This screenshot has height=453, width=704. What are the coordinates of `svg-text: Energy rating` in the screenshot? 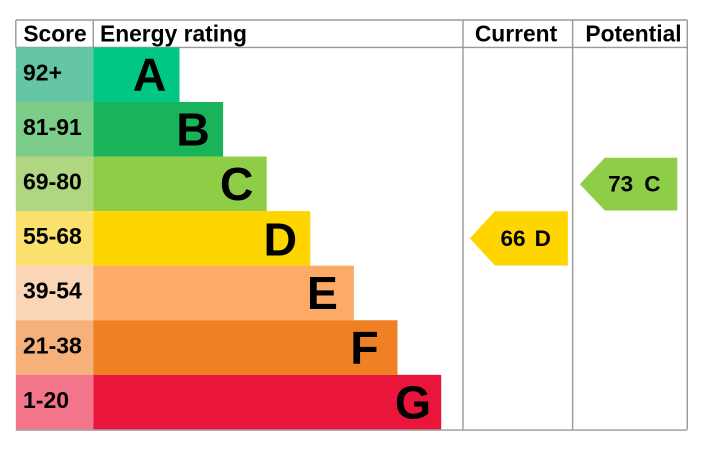 It's located at (173, 34).